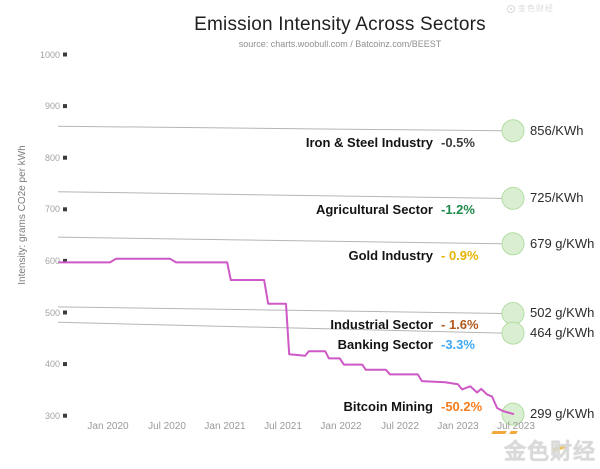 This screenshot has width=600, height=469. Describe the element at coordinates (458, 142) in the screenshot. I see `sector-change-iron-steel-industry: -0.5%` at that location.